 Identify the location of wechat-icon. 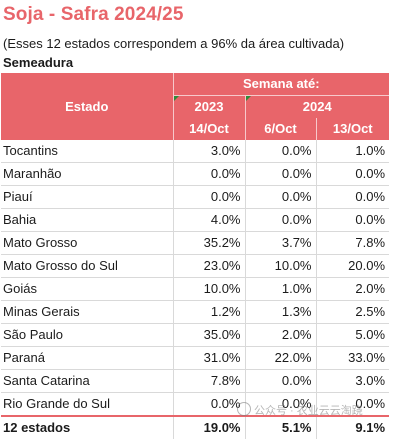
(244, 409).